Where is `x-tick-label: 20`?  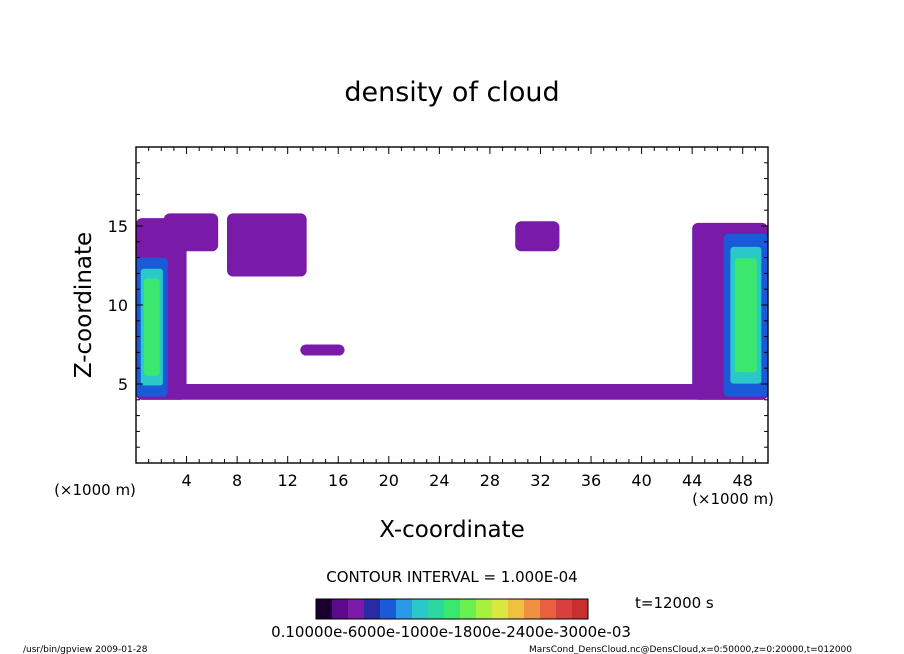 x-tick-label: 20 is located at coordinates (389, 480).